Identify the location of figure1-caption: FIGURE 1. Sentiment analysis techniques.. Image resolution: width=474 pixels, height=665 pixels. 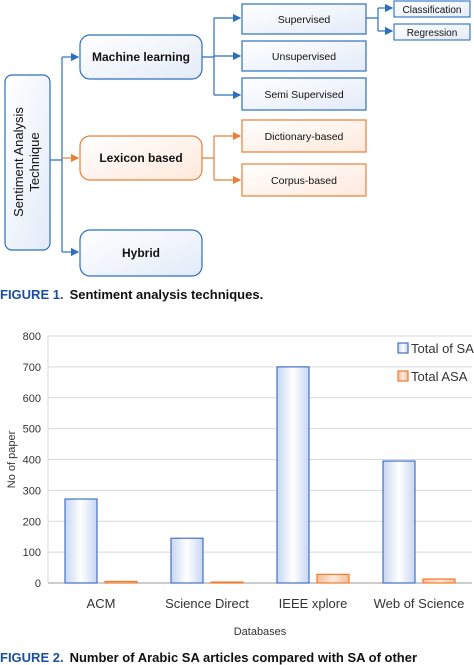
(131, 294).